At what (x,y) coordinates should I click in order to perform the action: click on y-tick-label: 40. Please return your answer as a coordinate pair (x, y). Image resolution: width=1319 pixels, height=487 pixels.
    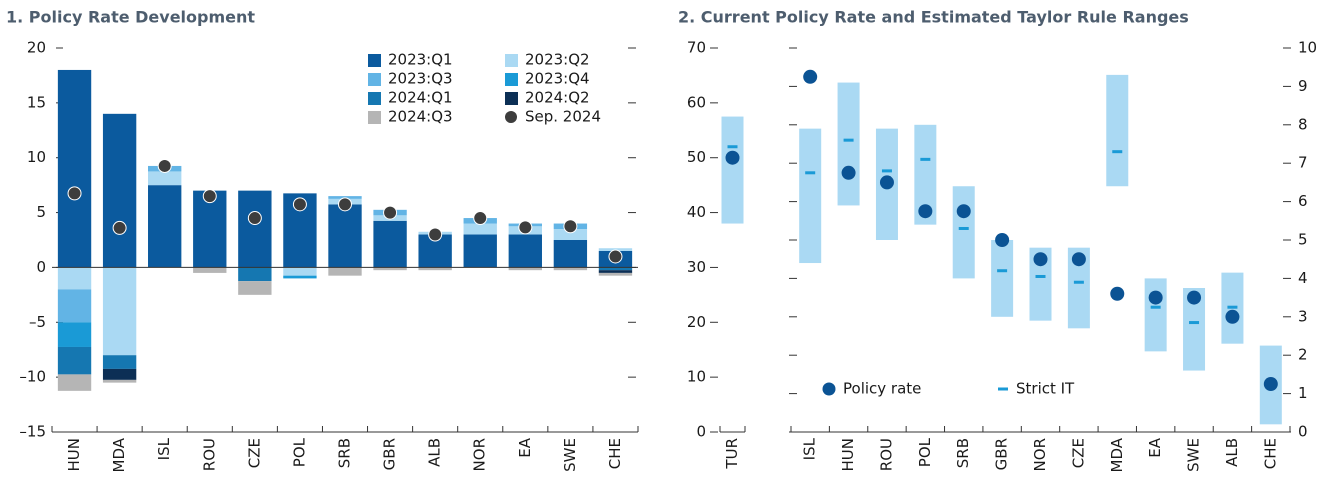
    Looking at the image, I should click on (696, 212).